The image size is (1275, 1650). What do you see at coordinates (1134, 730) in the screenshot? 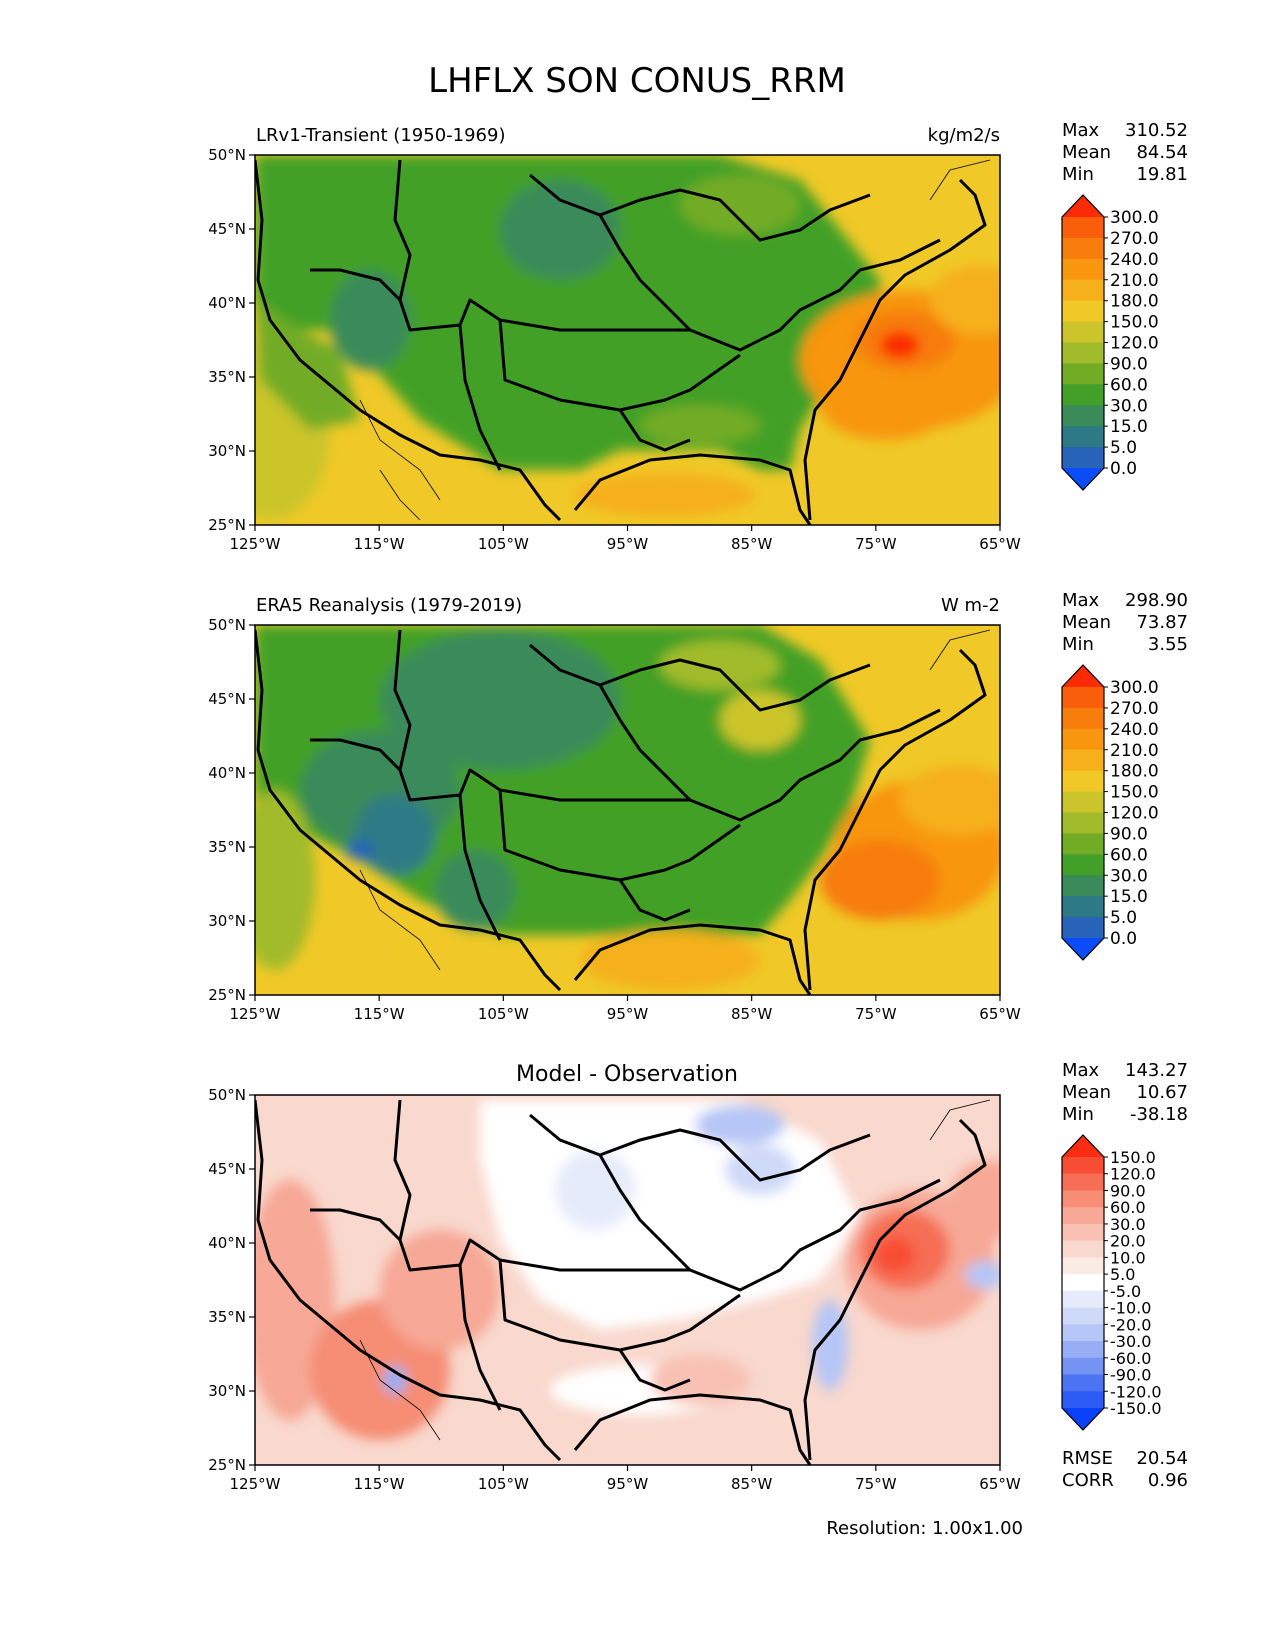
I see `colorbar-label: 240.0` at bounding box center [1134, 730].